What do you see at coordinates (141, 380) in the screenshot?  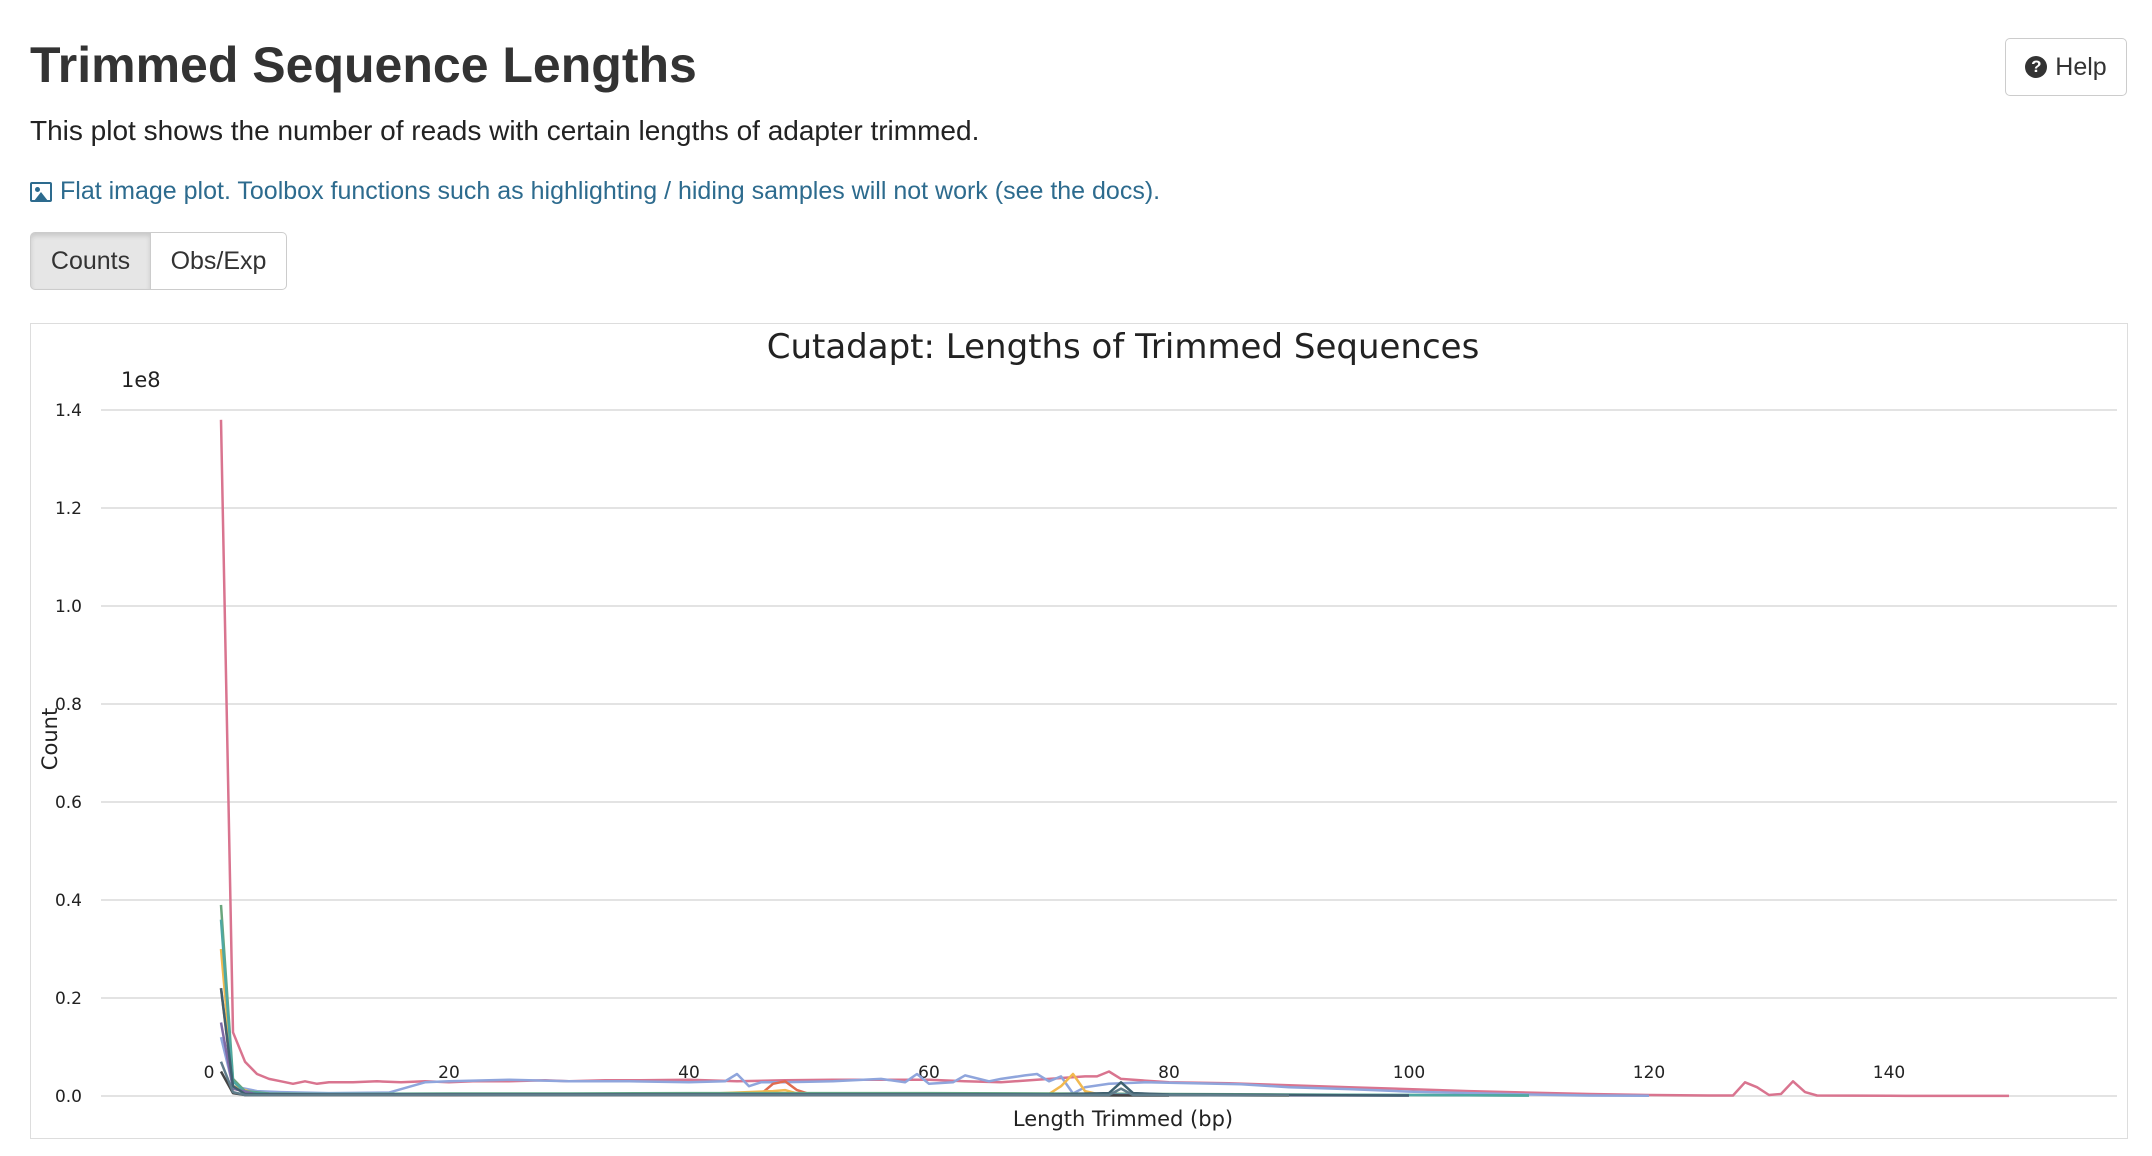 I see `y-multiplier-label: 1e8` at bounding box center [141, 380].